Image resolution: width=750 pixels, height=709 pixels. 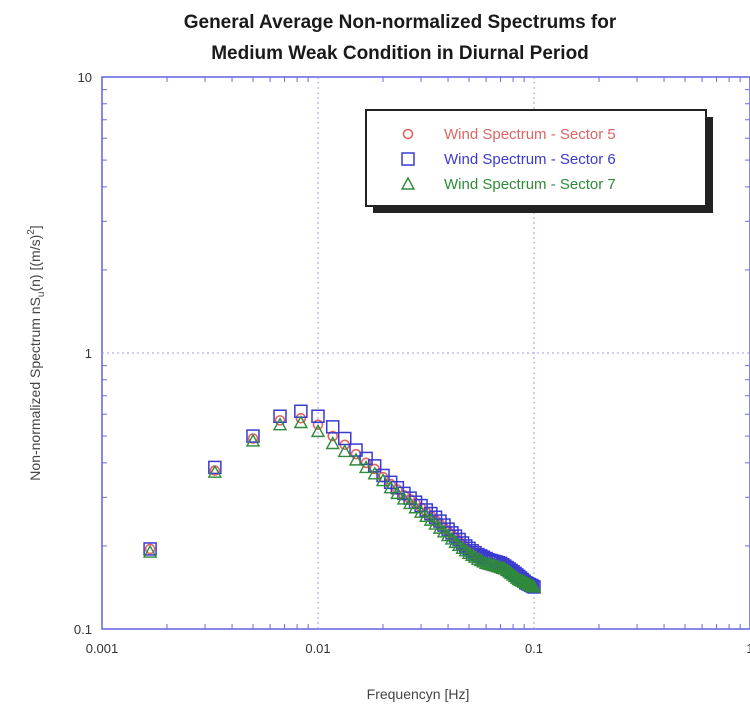 What do you see at coordinates (83, 629) in the screenshot?
I see `y-tick-label: 0.1` at bounding box center [83, 629].